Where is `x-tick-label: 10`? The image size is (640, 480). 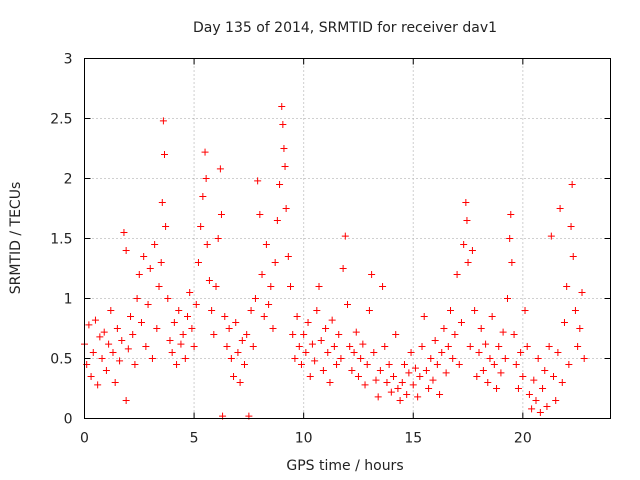 x-tick-label: 10 is located at coordinates (304, 439).